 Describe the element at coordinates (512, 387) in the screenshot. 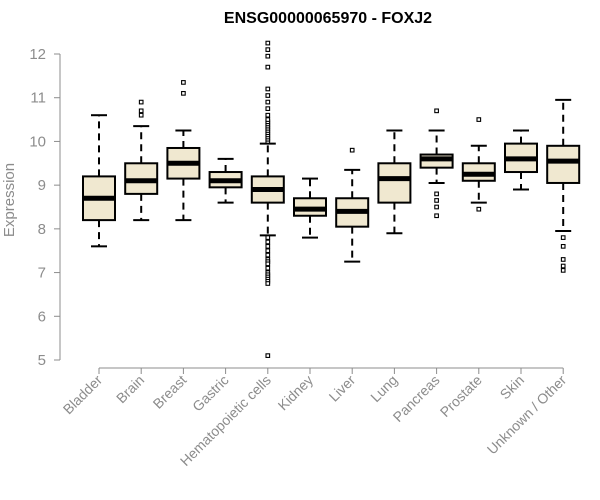

I see `x-category-label: Skin` at that location.